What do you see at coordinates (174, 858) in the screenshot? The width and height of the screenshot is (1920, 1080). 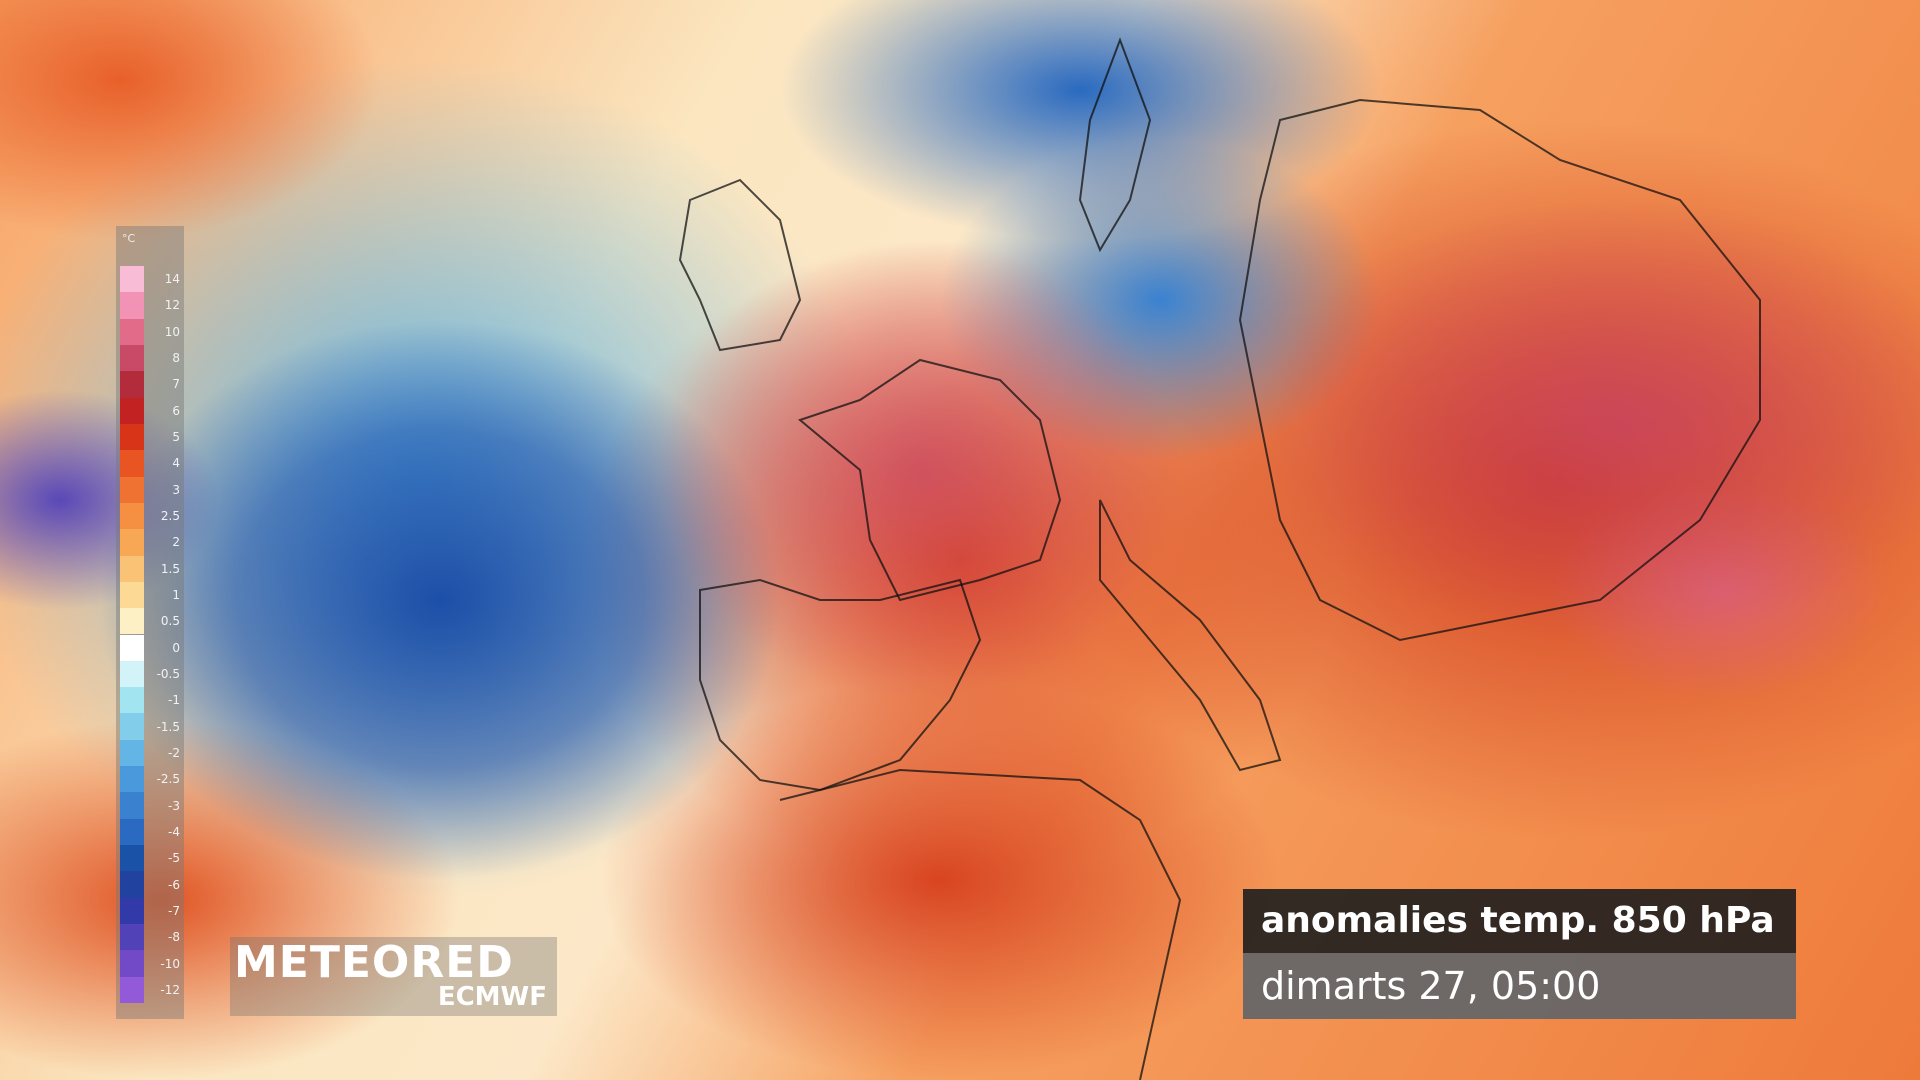 I see `legend-label: -5` at bounding box center [174, 858].